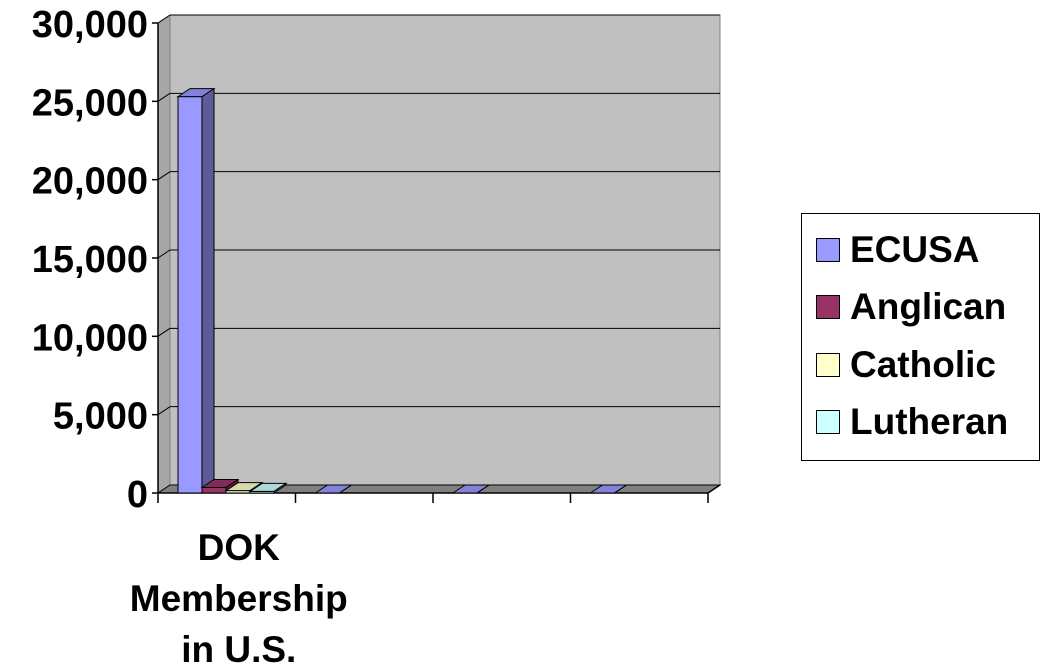  Describe the element at coordinates (214, 490) in the screenshot. I see `bar-anglican-0-front` at that location.